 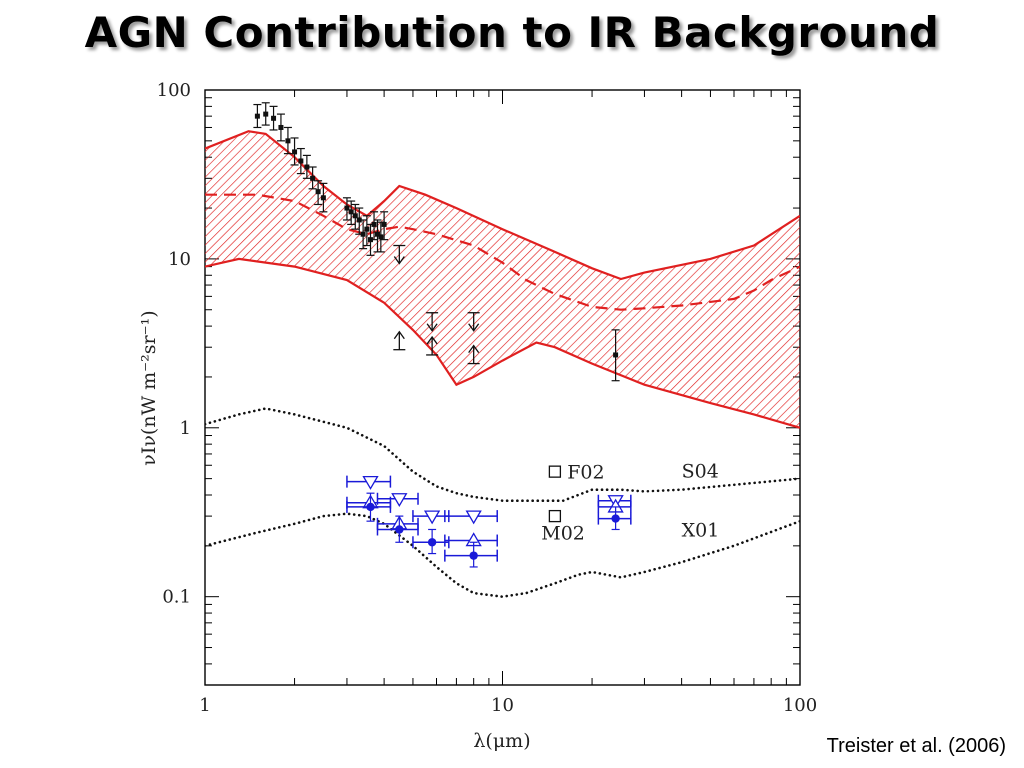 I want to click on x-tick-label: 10, so click(x=502, y=705).